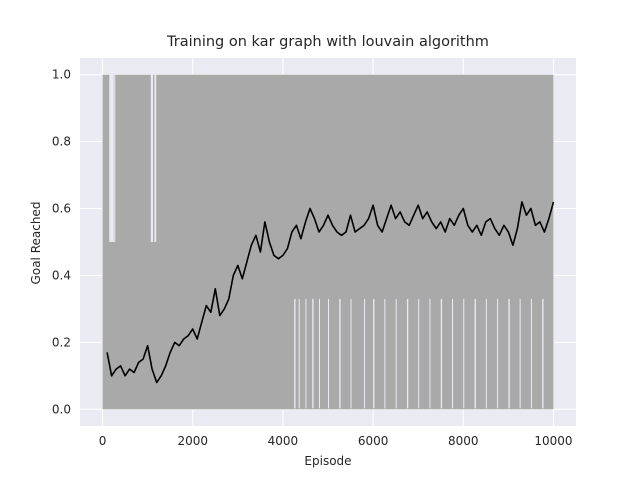 This screenshot has height=480, width=640. I want to click on y-axis-label: Goal Reached, so click(36, 243).